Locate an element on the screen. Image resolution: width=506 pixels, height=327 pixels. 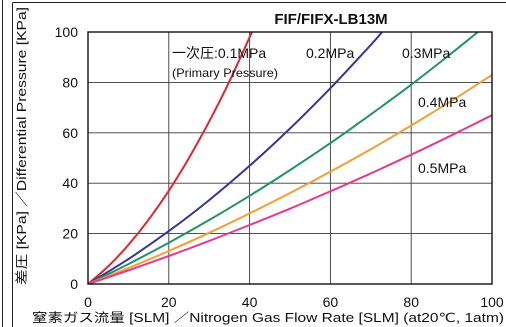
series-label-0-2mpa: 0.2MPa is located at coordinates (330, 53).